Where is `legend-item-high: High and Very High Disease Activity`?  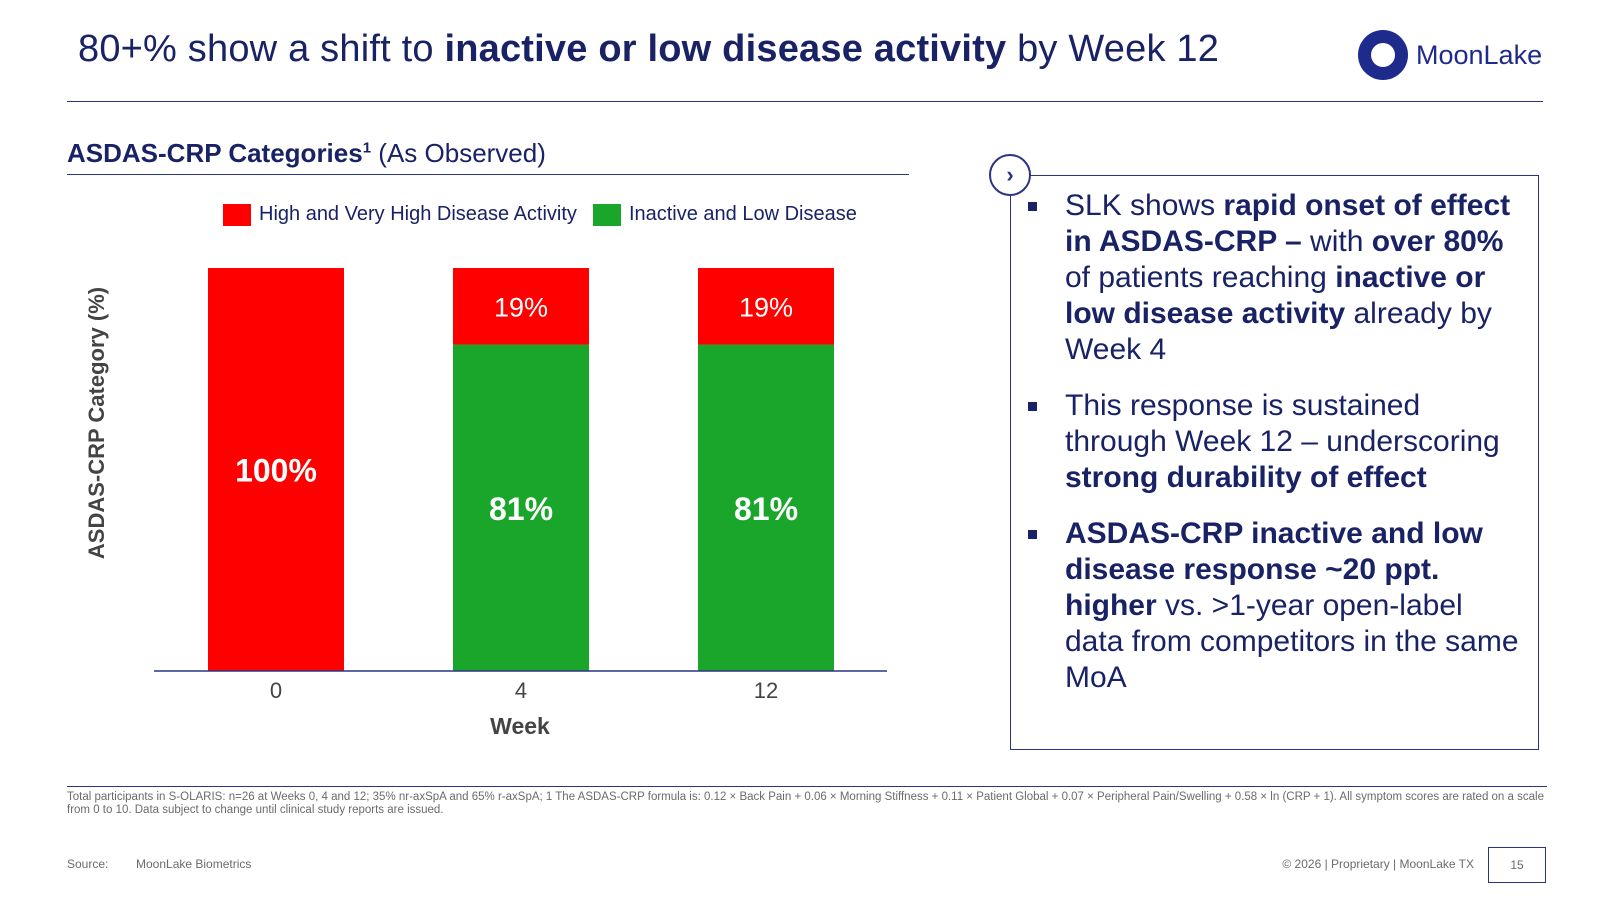 legend-item-high: High and Very High Disease Activity is located at coordinates (400, 214).